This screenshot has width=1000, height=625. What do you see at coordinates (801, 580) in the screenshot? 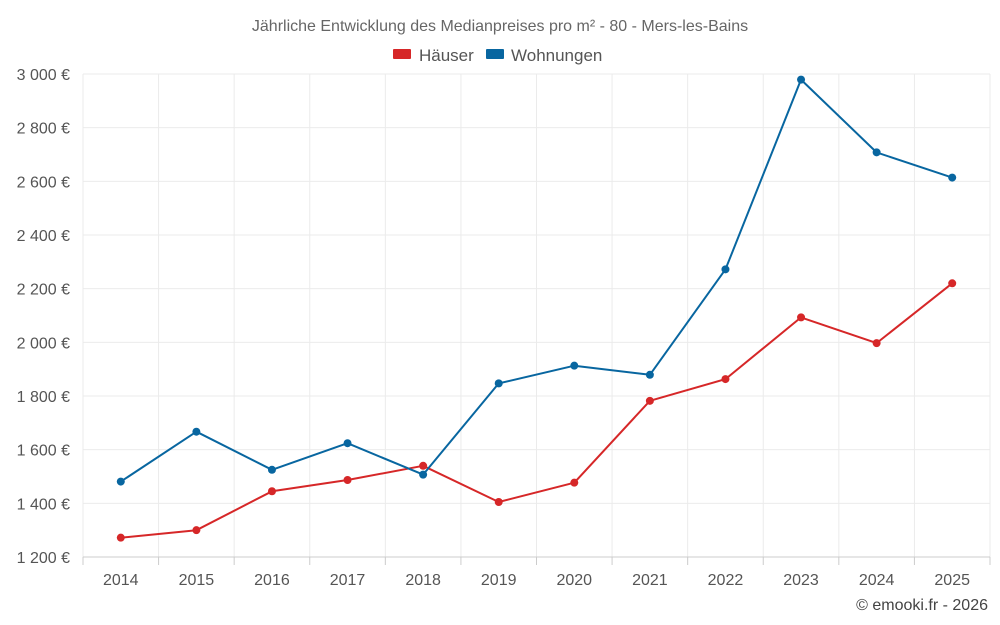
I see `x-tick-label: 2023` at bounding box center [801, 580].